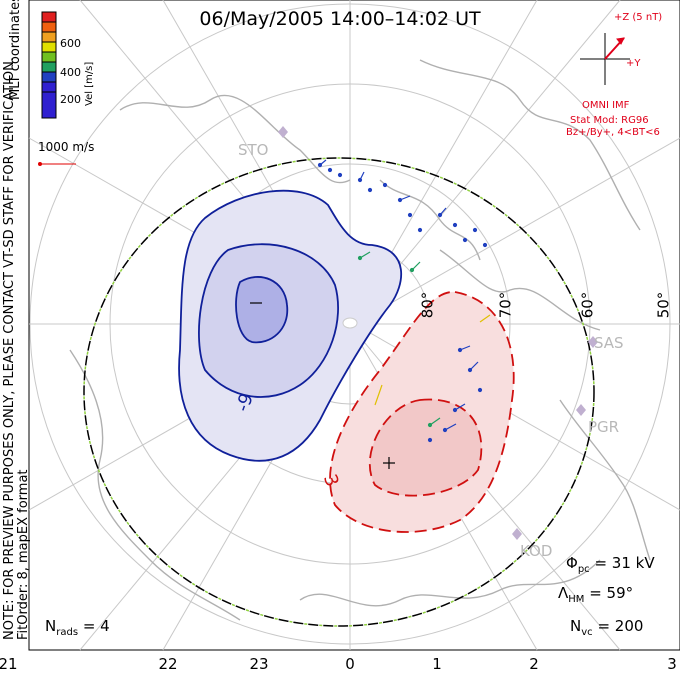  What do you see at coordinates (505, 305) in the screenshot?
I see `latitude-label: 70°` at bounding box center [505, 305].